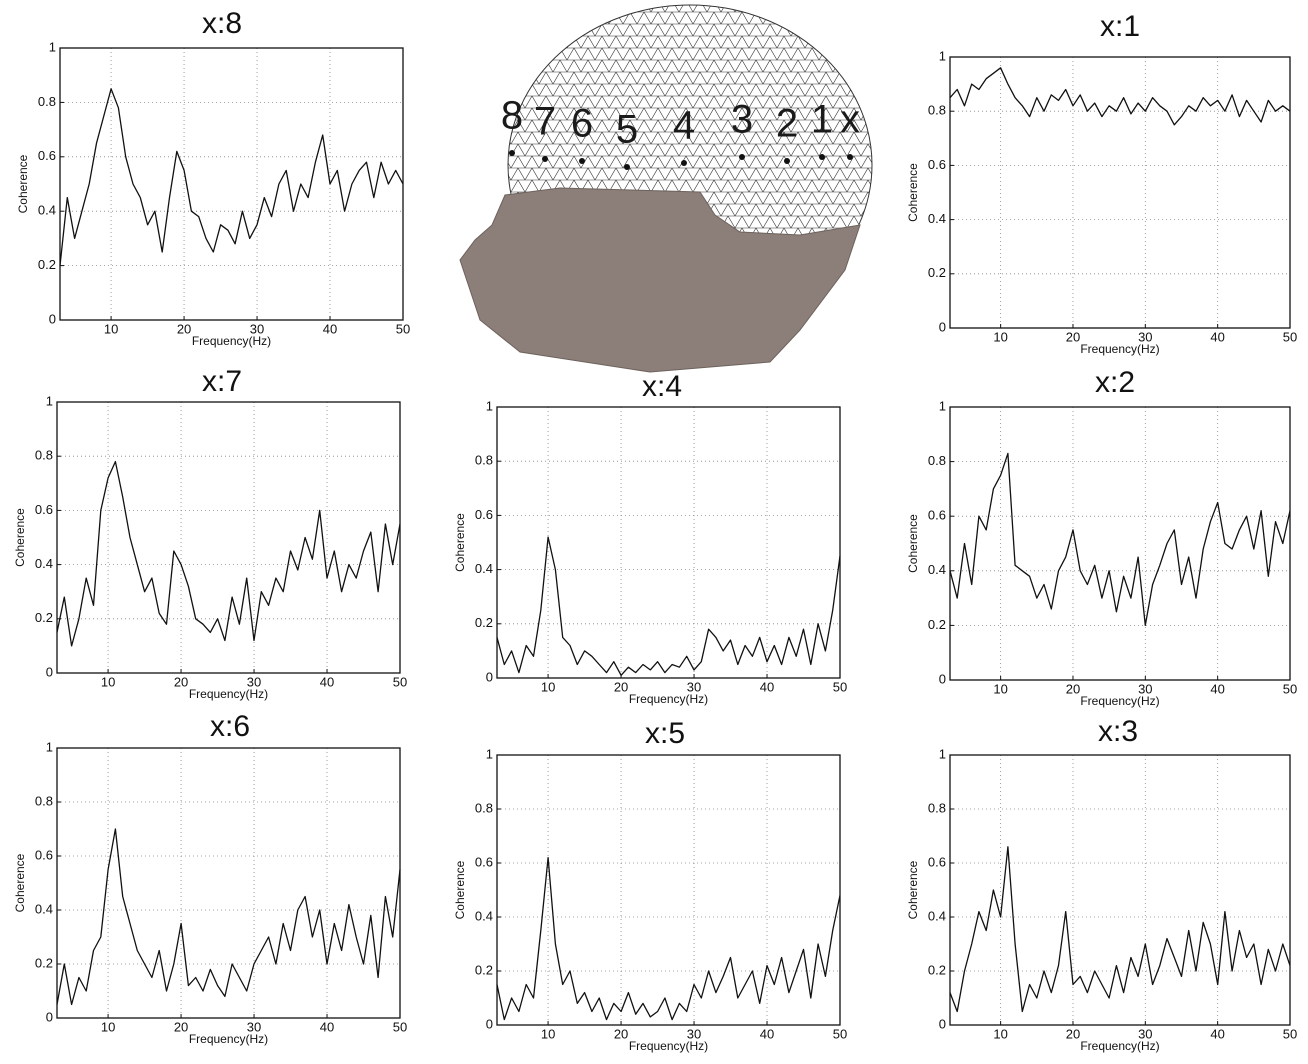 This screenshot has height=1064, width=1308. Describe the element at coordinates (787, 124) in the screenshot. I see `electrode-label: 2` at that location.